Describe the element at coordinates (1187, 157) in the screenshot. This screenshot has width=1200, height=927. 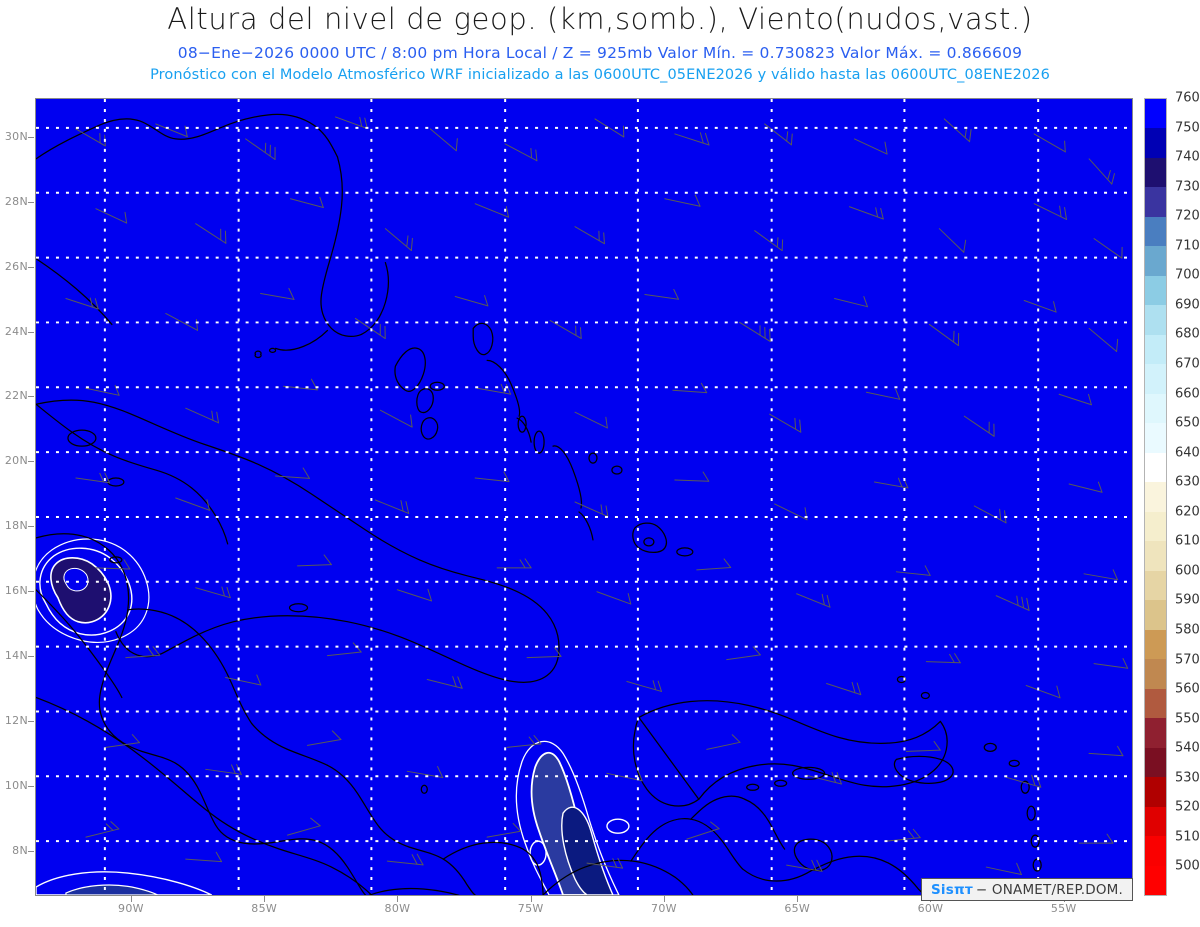
I see `colorbar-tick-label: 740` at that location.